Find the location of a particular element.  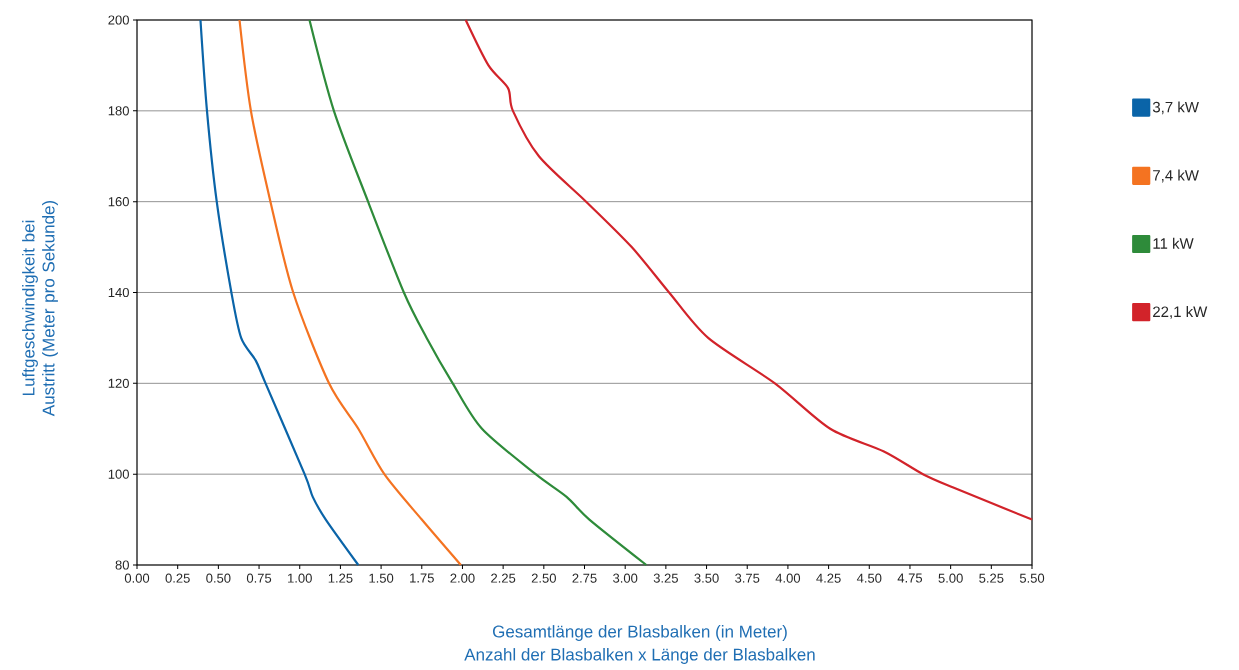

y-axis-title: Luftgeschwindigkeit bei Austritt (Meter pro Sekunde) is located at coordinates (40, 308).